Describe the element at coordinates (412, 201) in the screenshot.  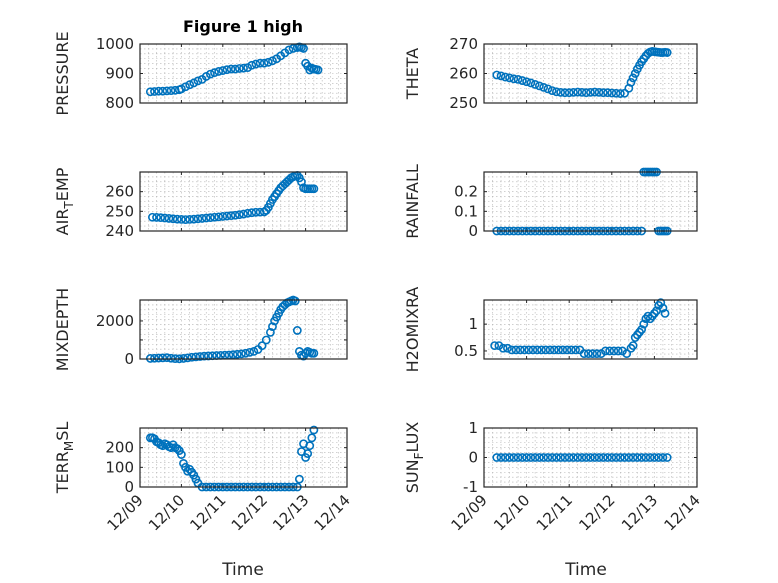
I see `y-axis-label: RAINFALL` at that location.